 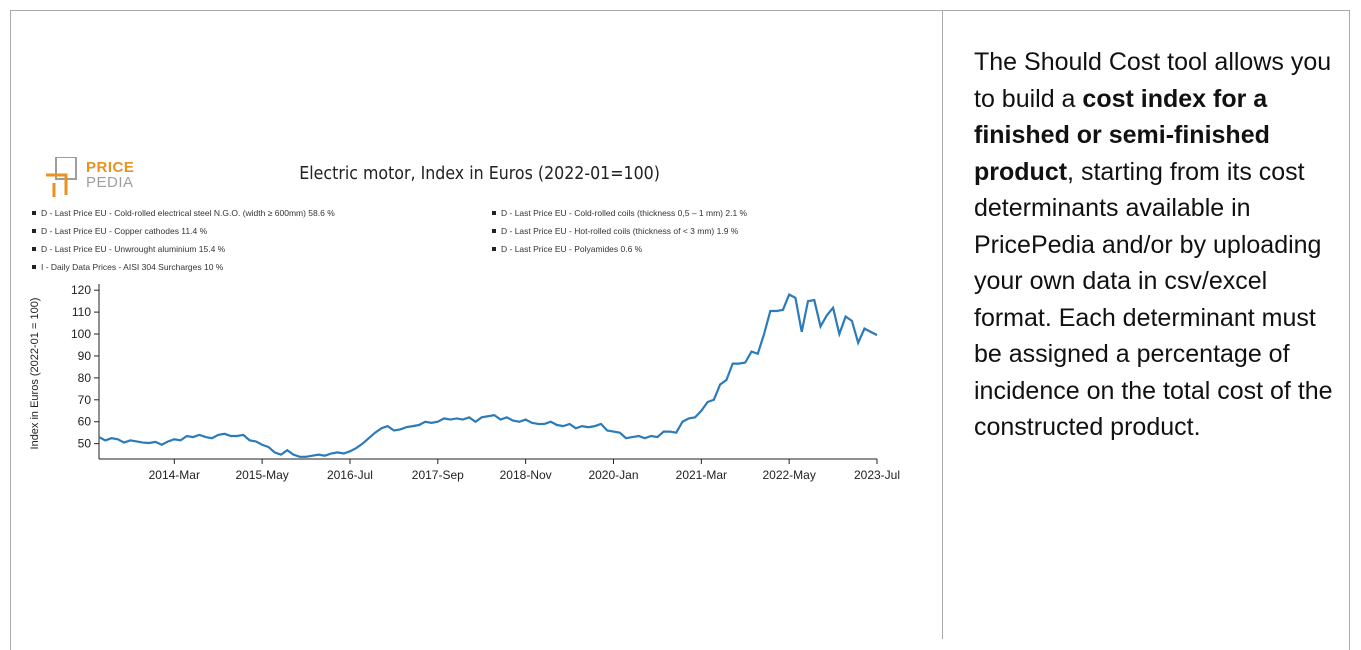 I want to click on x-tick-label: 2017-Sep, so click(x=438, y=475).